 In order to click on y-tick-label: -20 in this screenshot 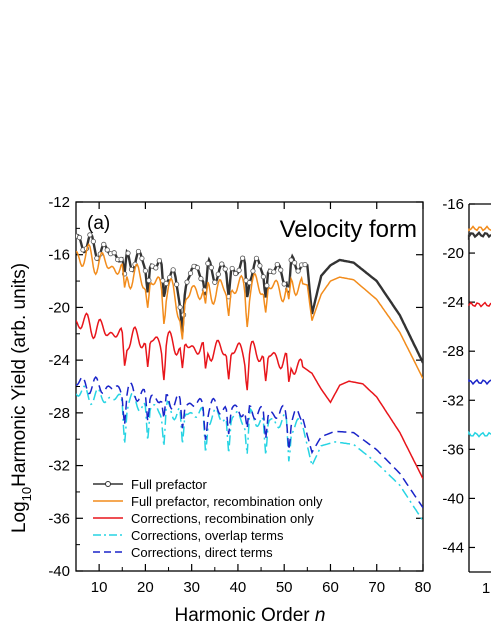, I will do `click(59, 307)`.